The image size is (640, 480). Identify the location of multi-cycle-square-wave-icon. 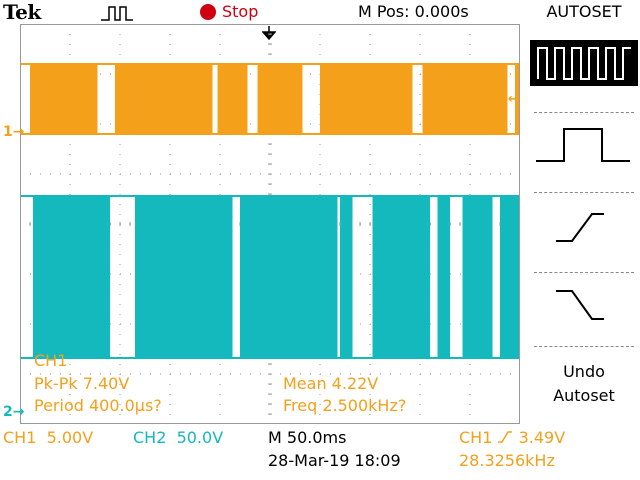
(584, 63).